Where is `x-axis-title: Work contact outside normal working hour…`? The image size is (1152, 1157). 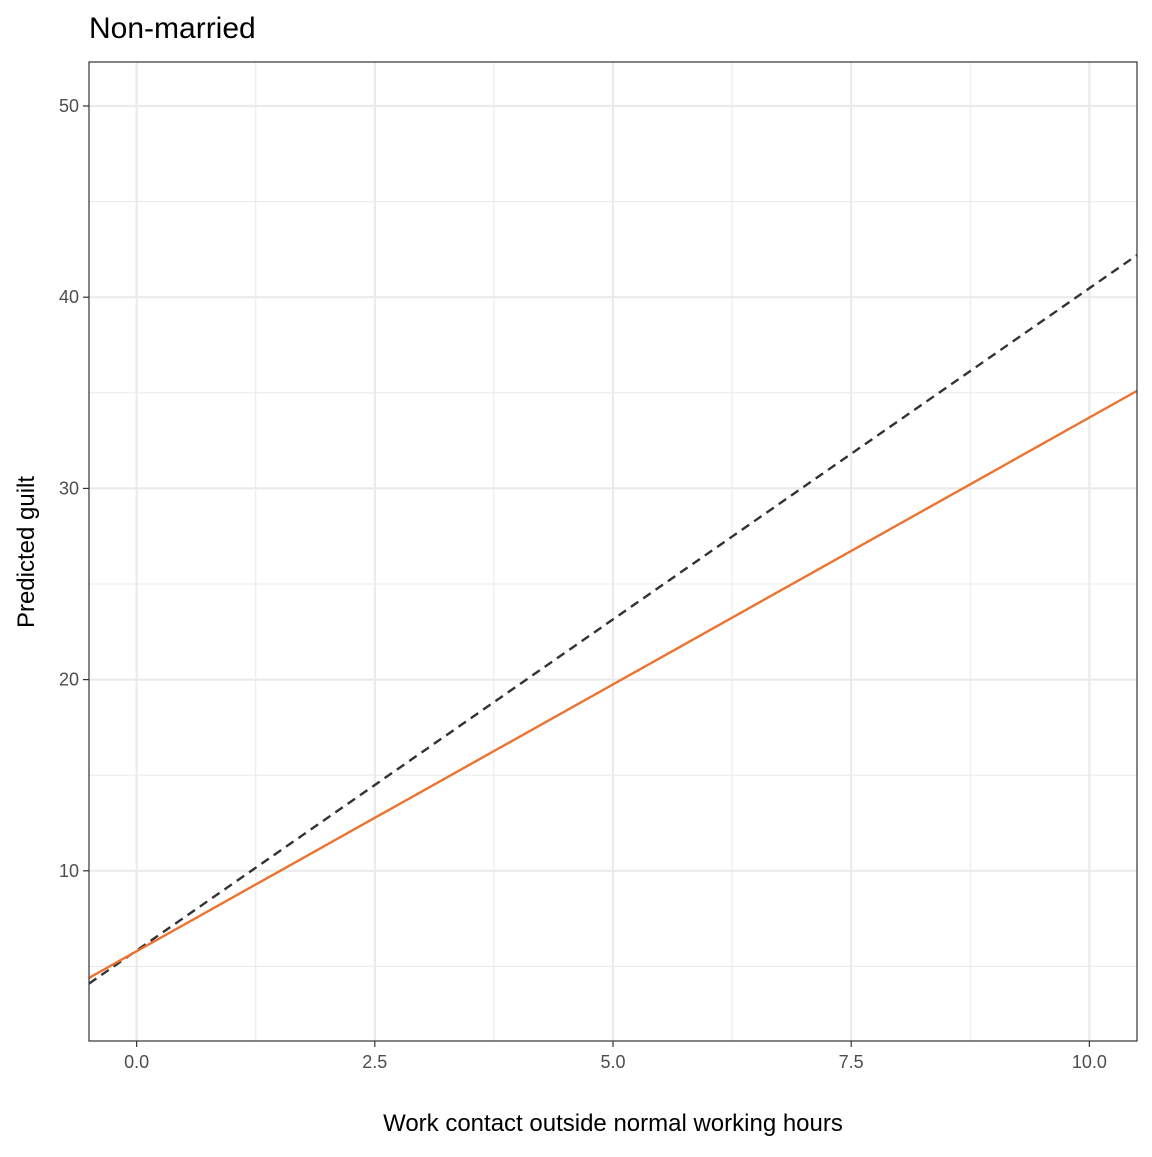 x-axis-title: Work contact outside normal working hour… is located at coordinates (613, 1123).